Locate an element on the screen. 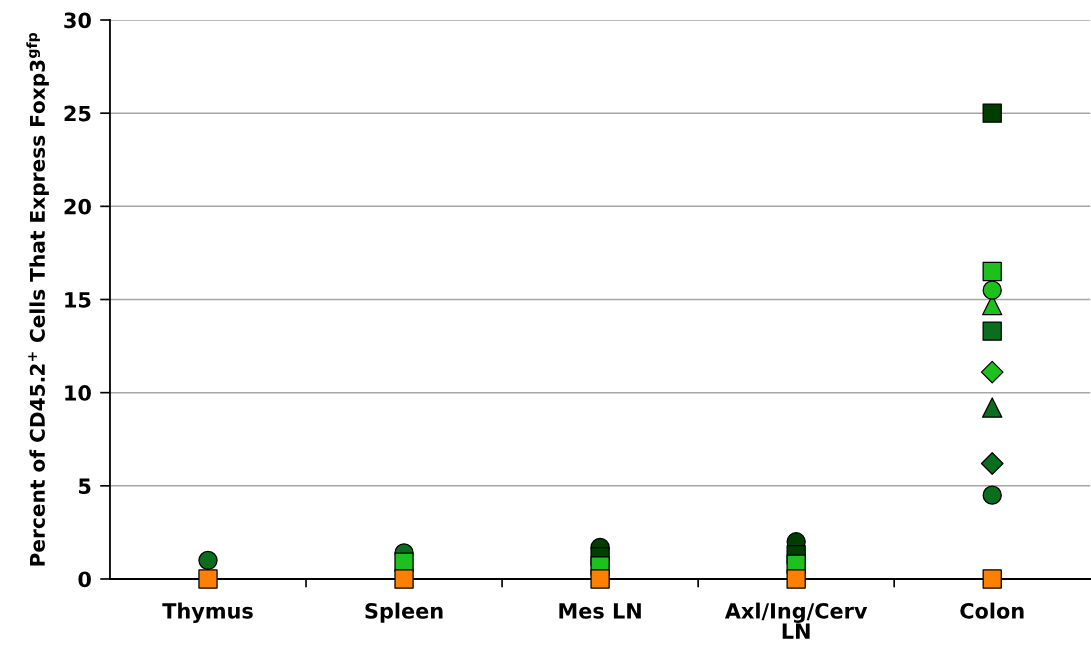  y-tick-label: 25 is located at coordinates (77, 113).